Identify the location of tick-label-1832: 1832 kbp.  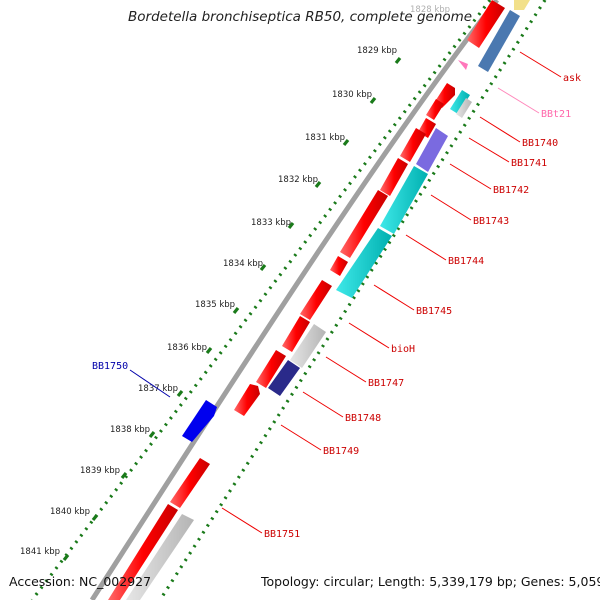
(298, 180).